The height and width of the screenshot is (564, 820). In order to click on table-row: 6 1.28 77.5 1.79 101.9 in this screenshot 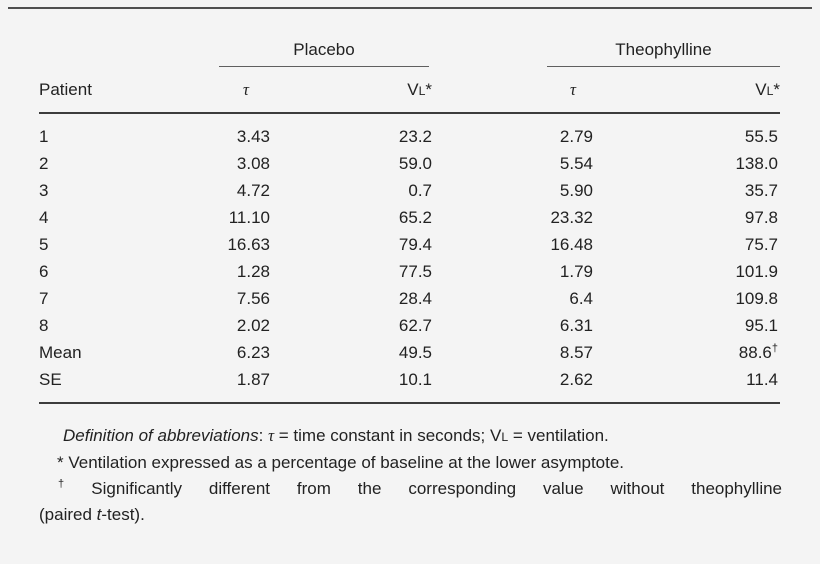, I will do `click(409, 271)`.